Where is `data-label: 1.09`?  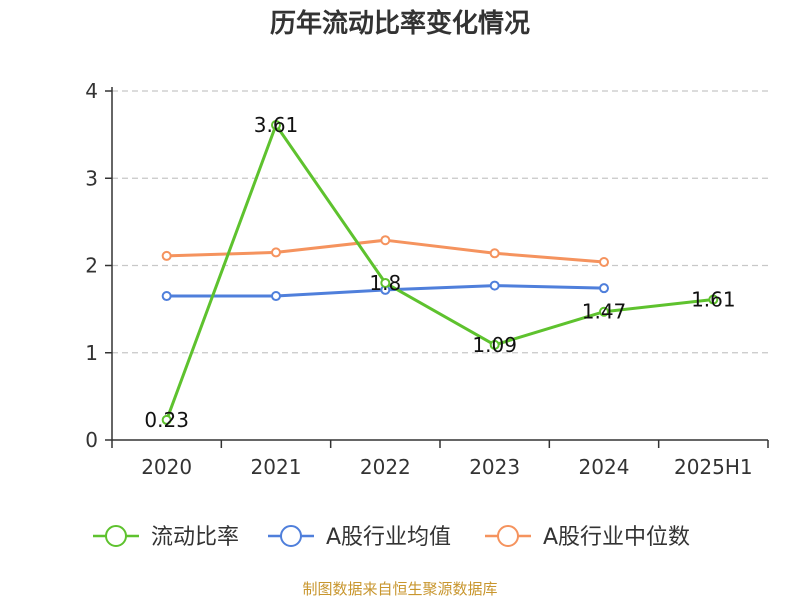 data-label: 1.09 is located at coordinates (494, 345).